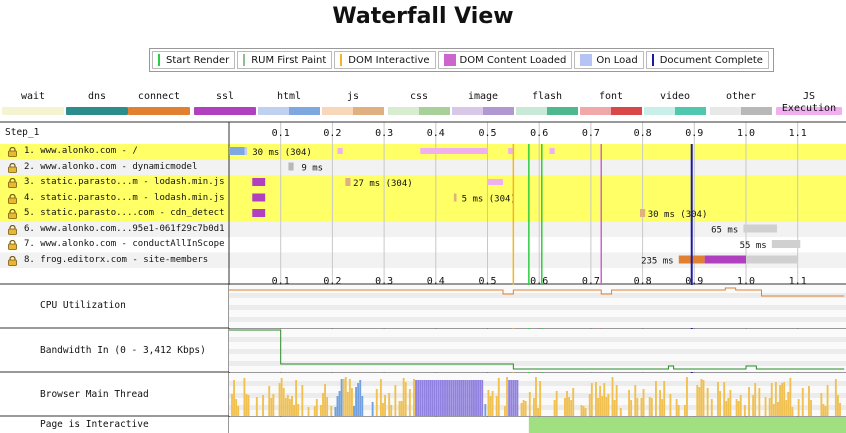 The width and height of the screenshot is (846, 433). I want to click on request-row: 6. www.alonko.com...95e1-061f29c7b0d1, so click(423, 229).